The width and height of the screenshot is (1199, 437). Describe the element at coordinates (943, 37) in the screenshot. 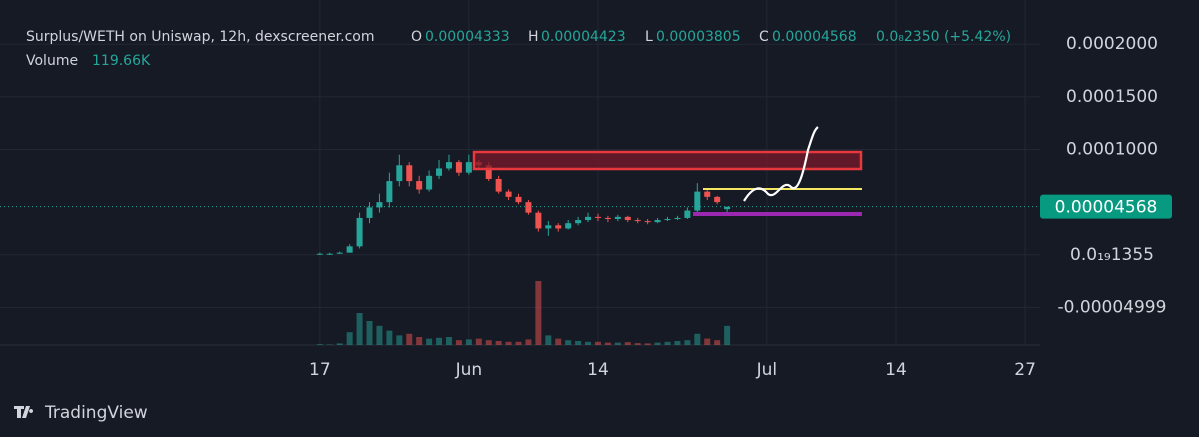

I see `ohlc-change: 0.0₈2350 (+5.42%)` at that location.